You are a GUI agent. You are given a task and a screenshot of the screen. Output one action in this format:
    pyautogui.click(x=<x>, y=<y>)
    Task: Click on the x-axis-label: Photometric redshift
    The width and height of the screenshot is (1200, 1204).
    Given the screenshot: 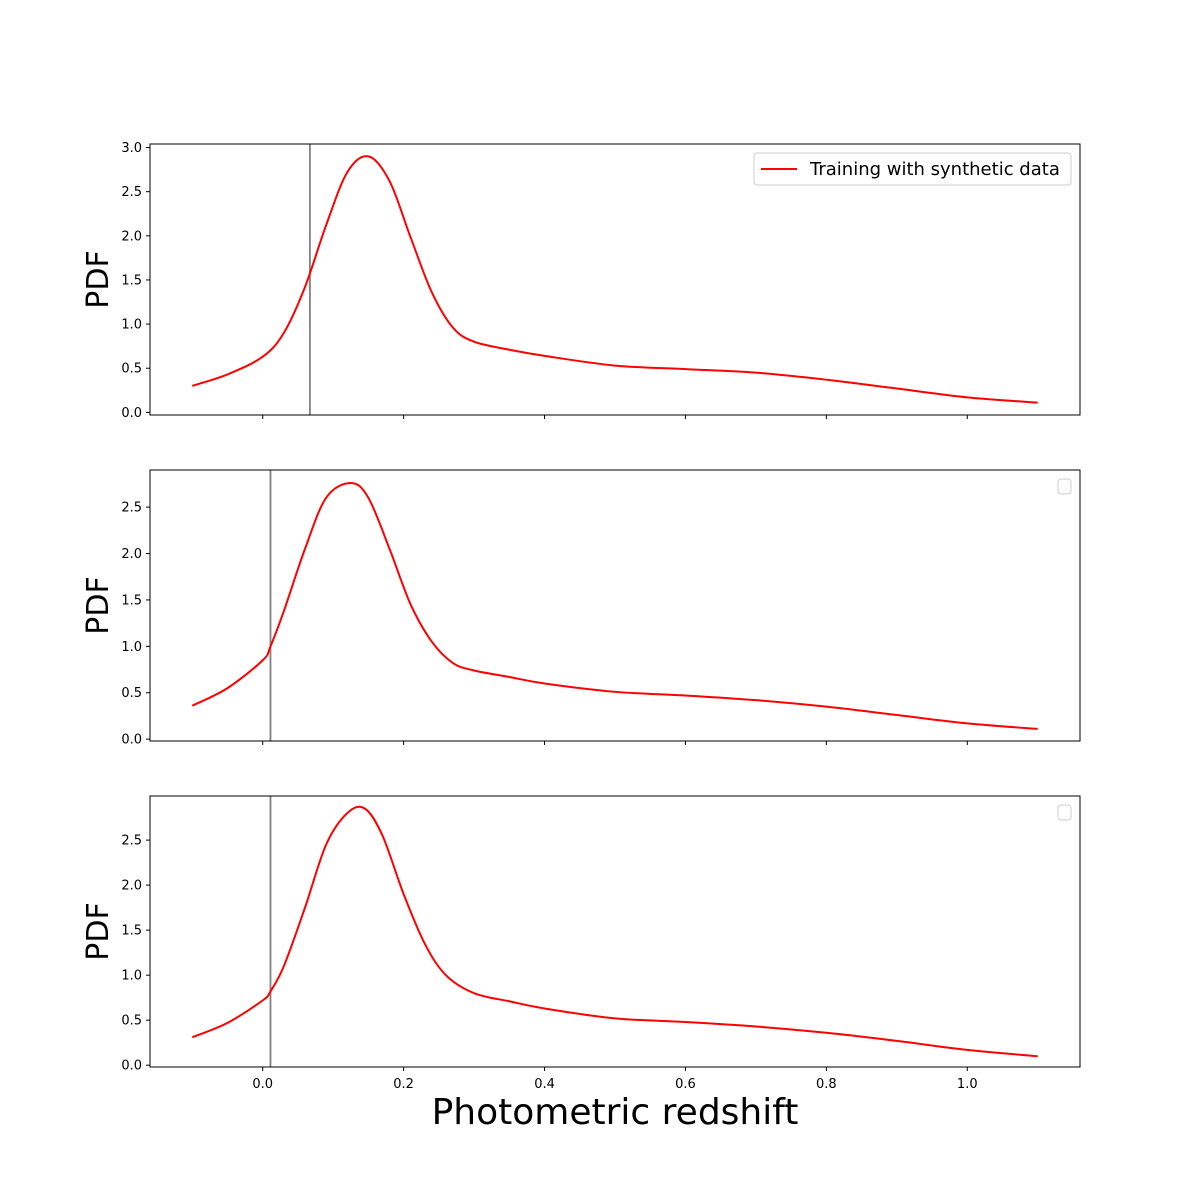 What is the action you would take?
    pyautogui.click(x=615, y=1112)
    